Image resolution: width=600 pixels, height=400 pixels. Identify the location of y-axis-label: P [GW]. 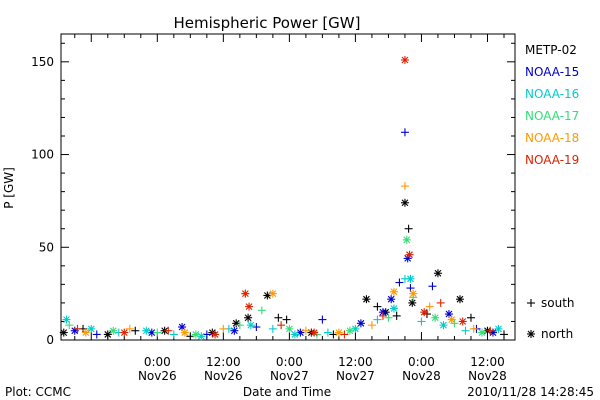
(9, 188).